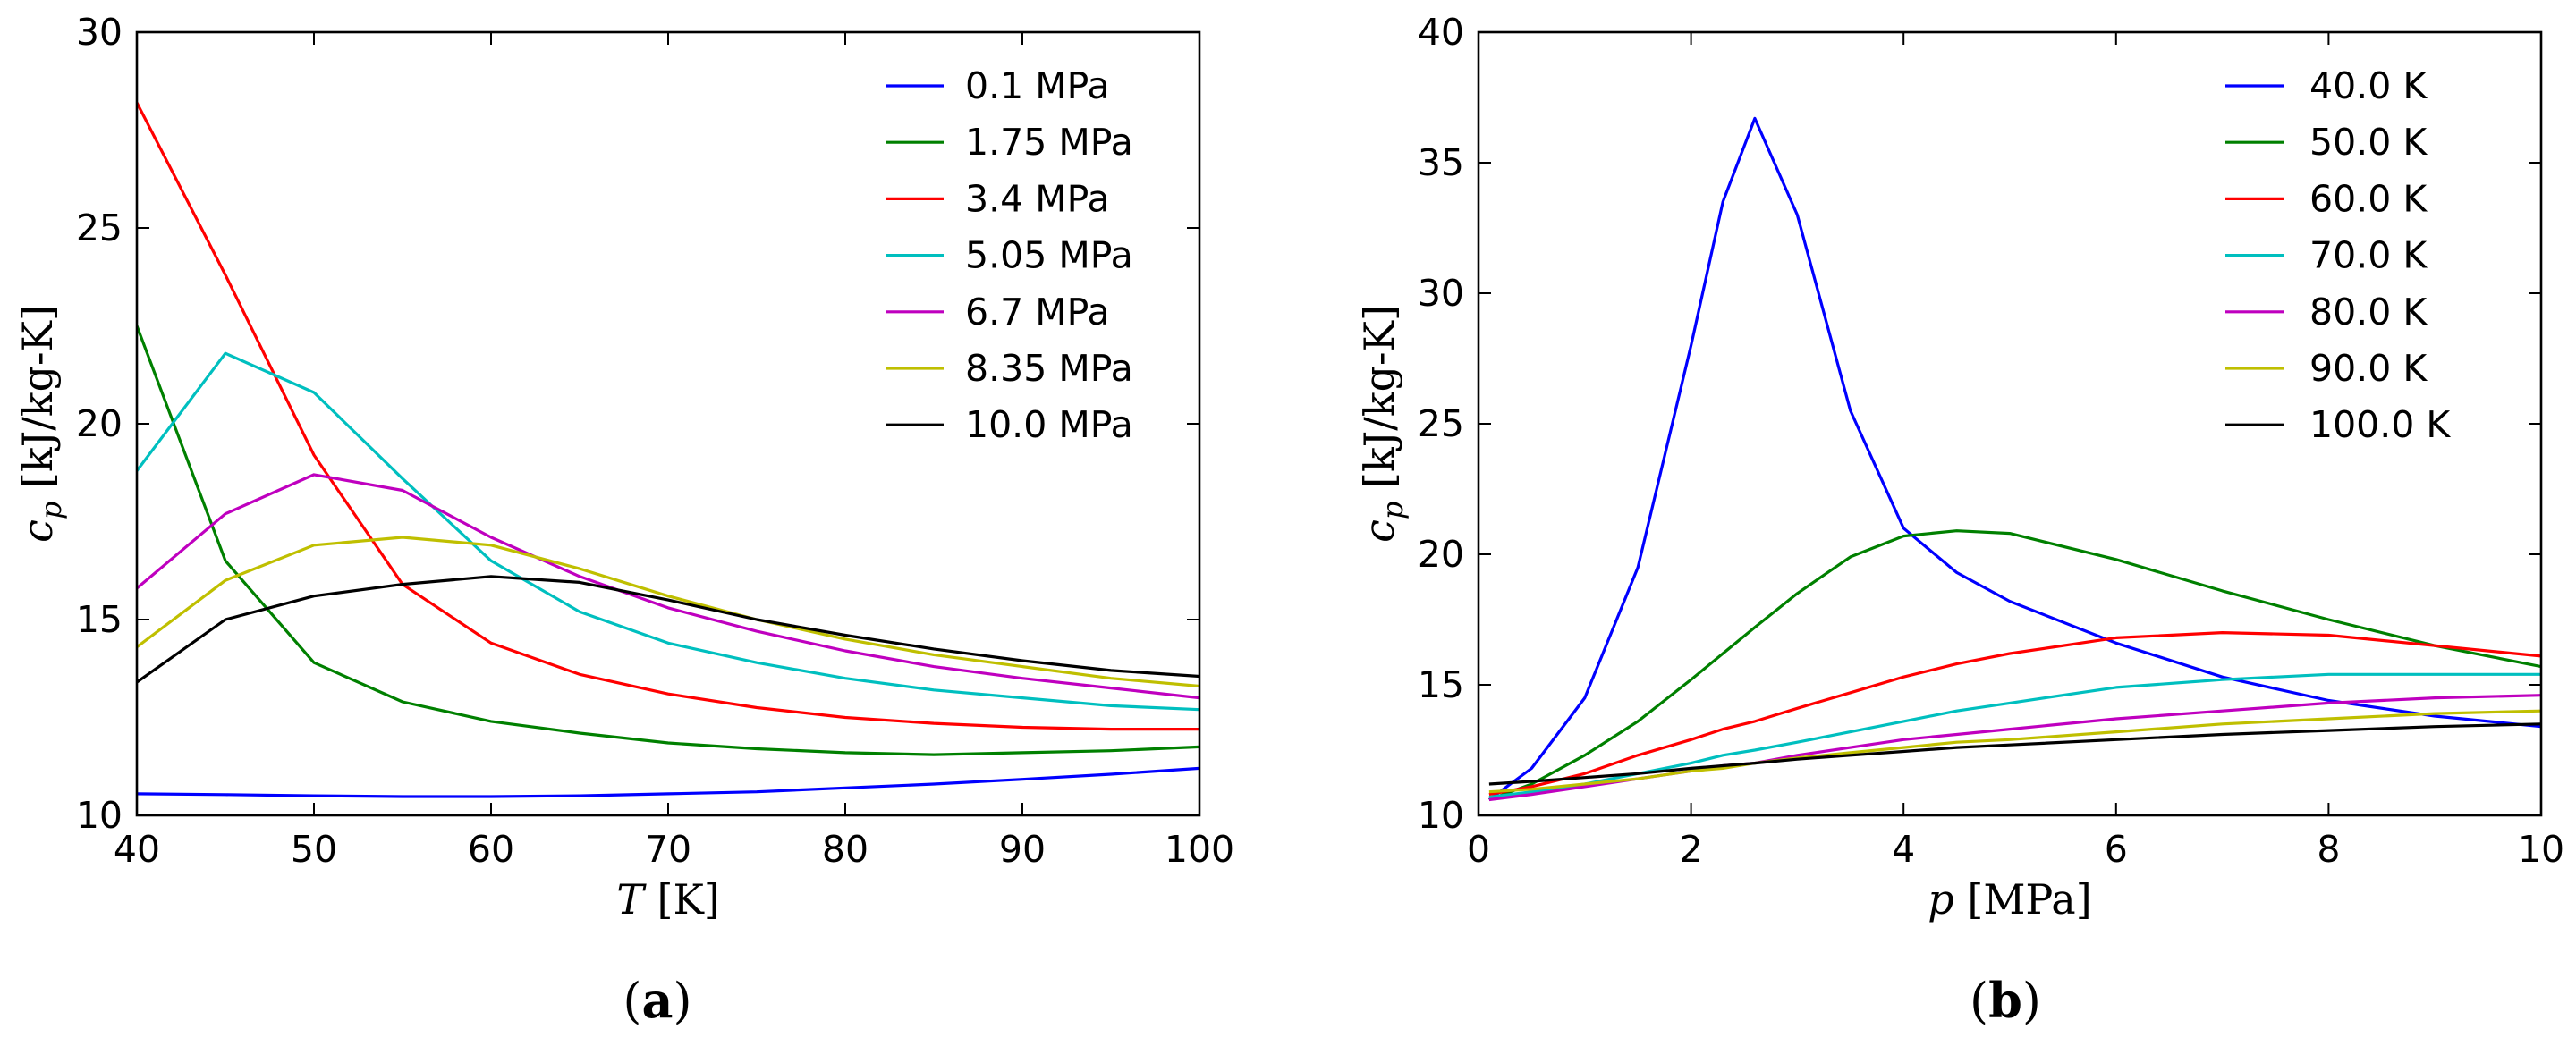 This screenshot has height=1046, width=2576. I want to click on series-line-0-1-mpa, so click(668, 782).